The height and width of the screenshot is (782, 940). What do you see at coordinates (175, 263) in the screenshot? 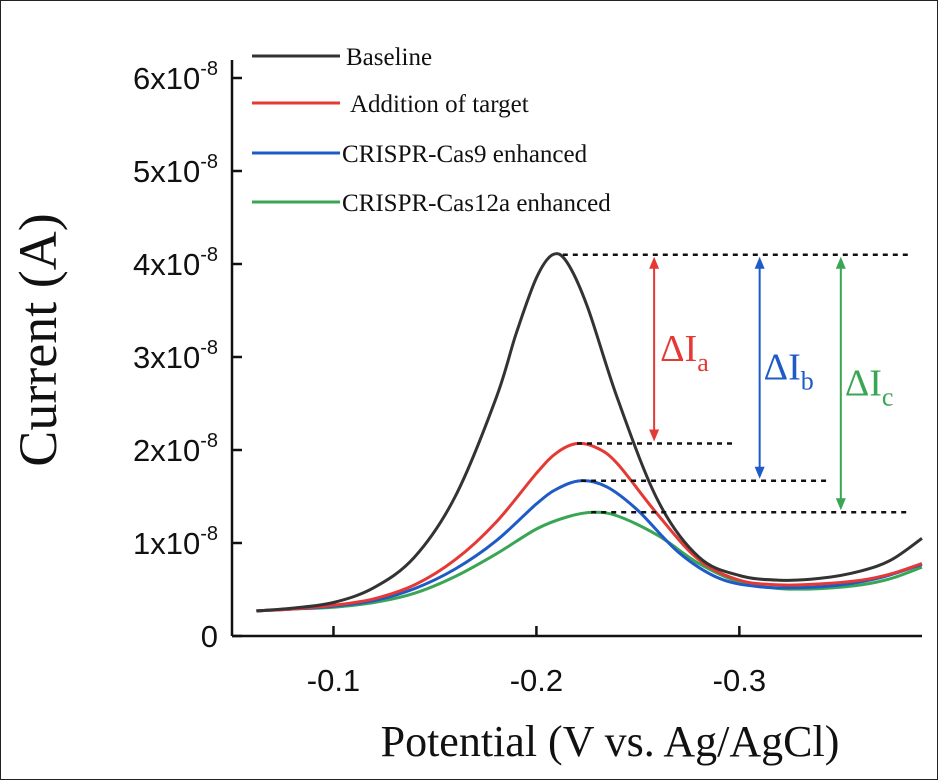
I see `y-tick-label: 4x10⁻⁸` at bounding box center [175, 263].